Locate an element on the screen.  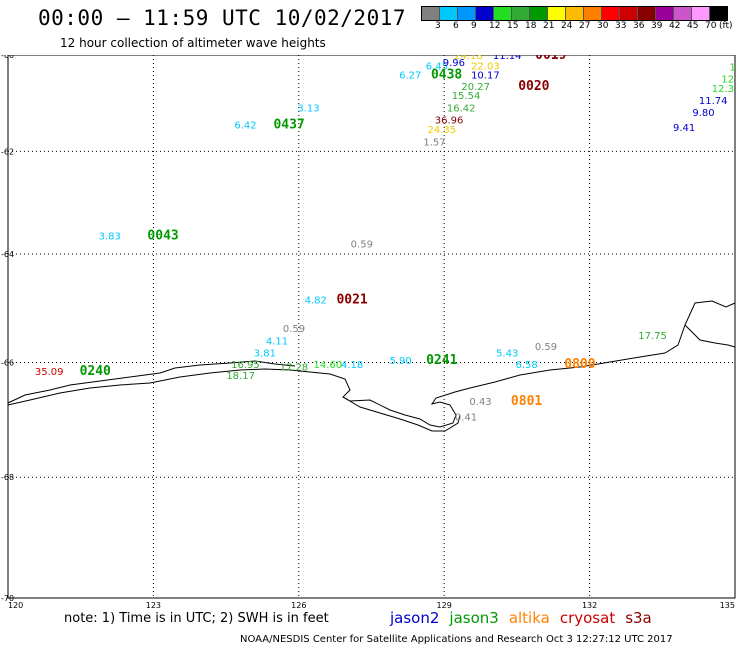
legend-label: 27 is located at coordinates (585, 26).